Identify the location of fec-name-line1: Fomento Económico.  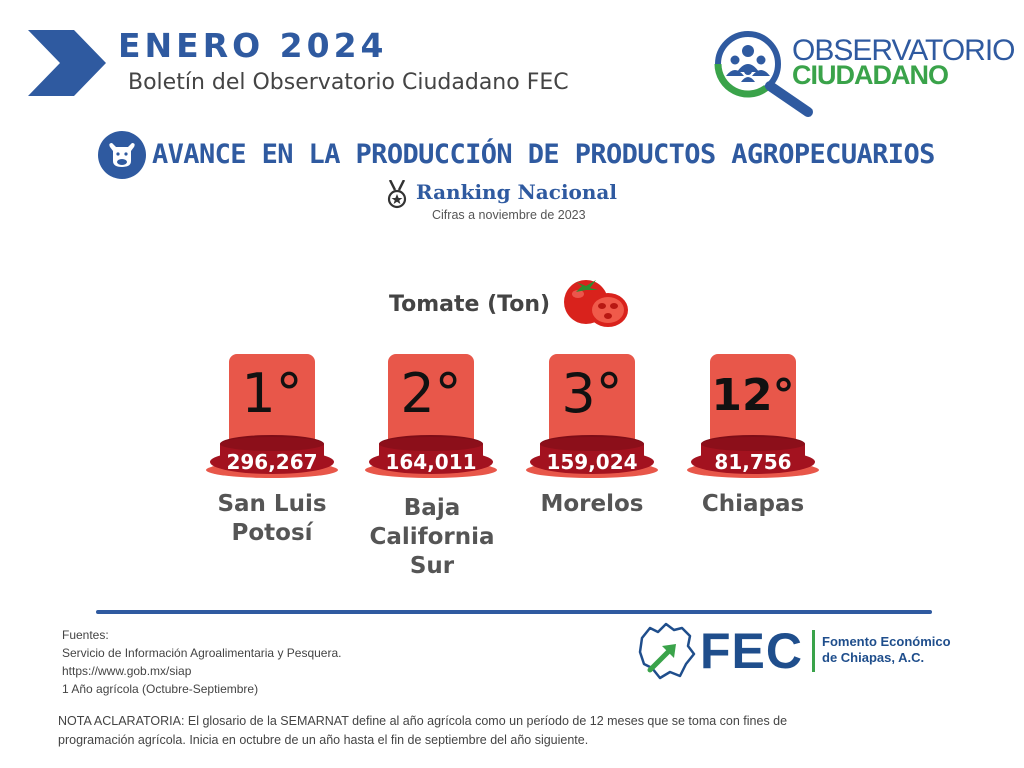
(886, 641).